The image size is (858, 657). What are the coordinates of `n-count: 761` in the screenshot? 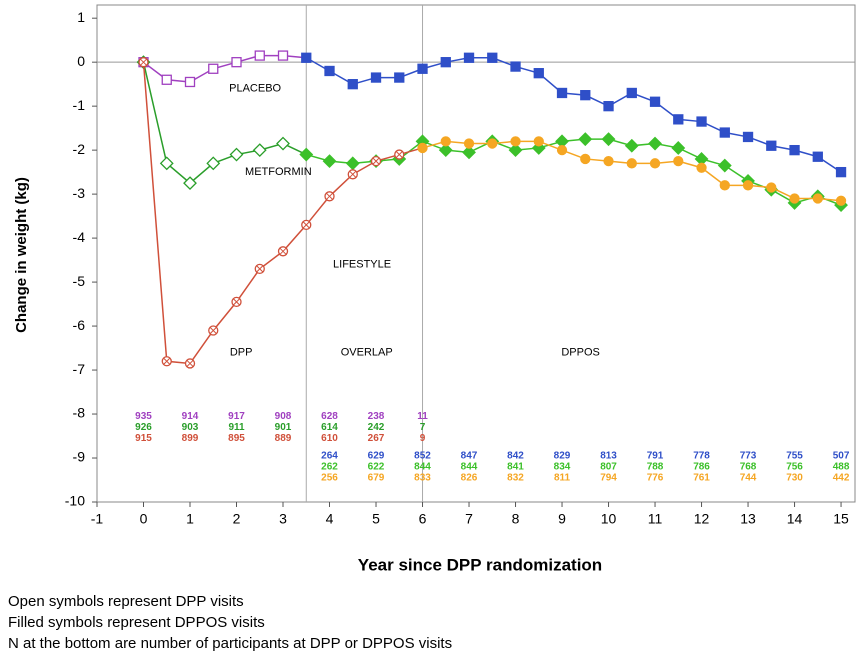 It's located at (701, 477).